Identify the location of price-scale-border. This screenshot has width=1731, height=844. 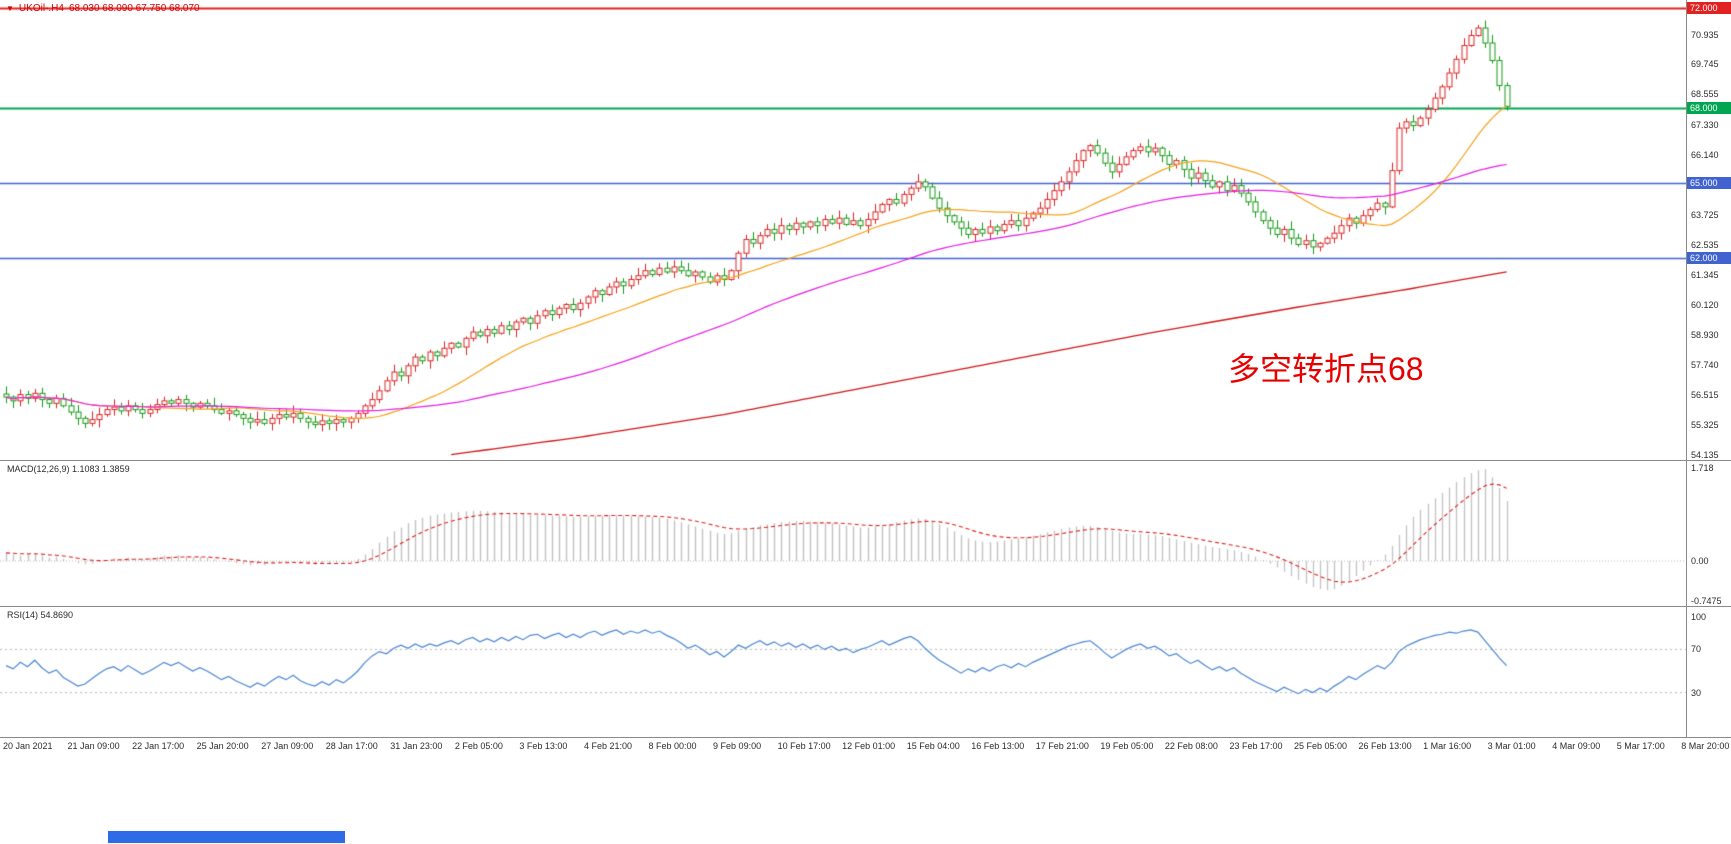
(1686, 368).